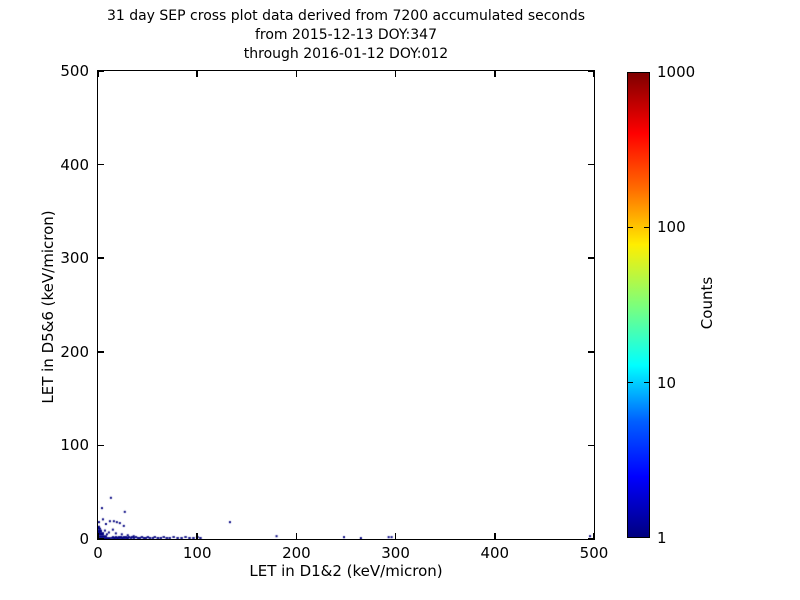 This screenshot has width=800, height=600. What do you see at coordinates (48, 307) in the screenshot?
I see `y-axis-label: LET in D5&6 (keV/micron)` at bounding box center [48, 307].